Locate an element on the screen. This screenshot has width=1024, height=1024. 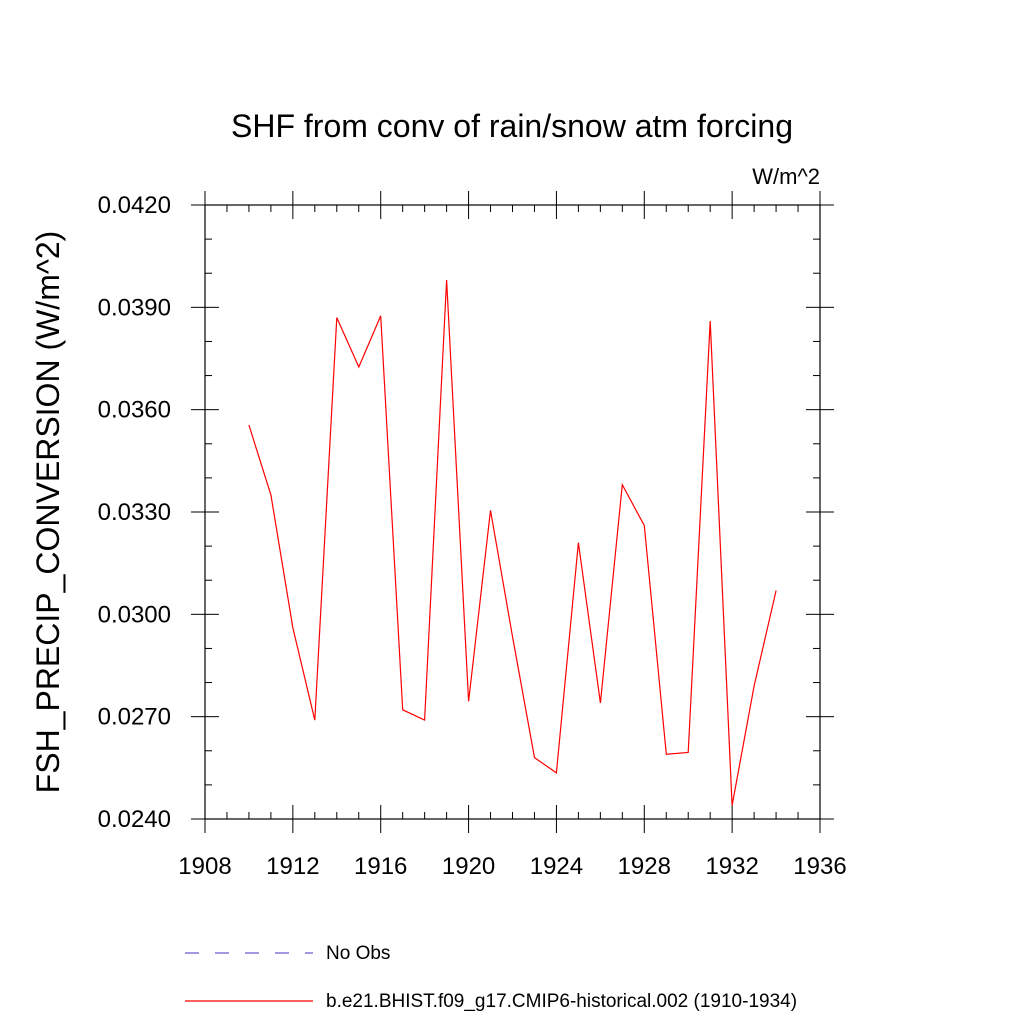
y-tick-label: 0.0390 is located at coordinates (134, 307).